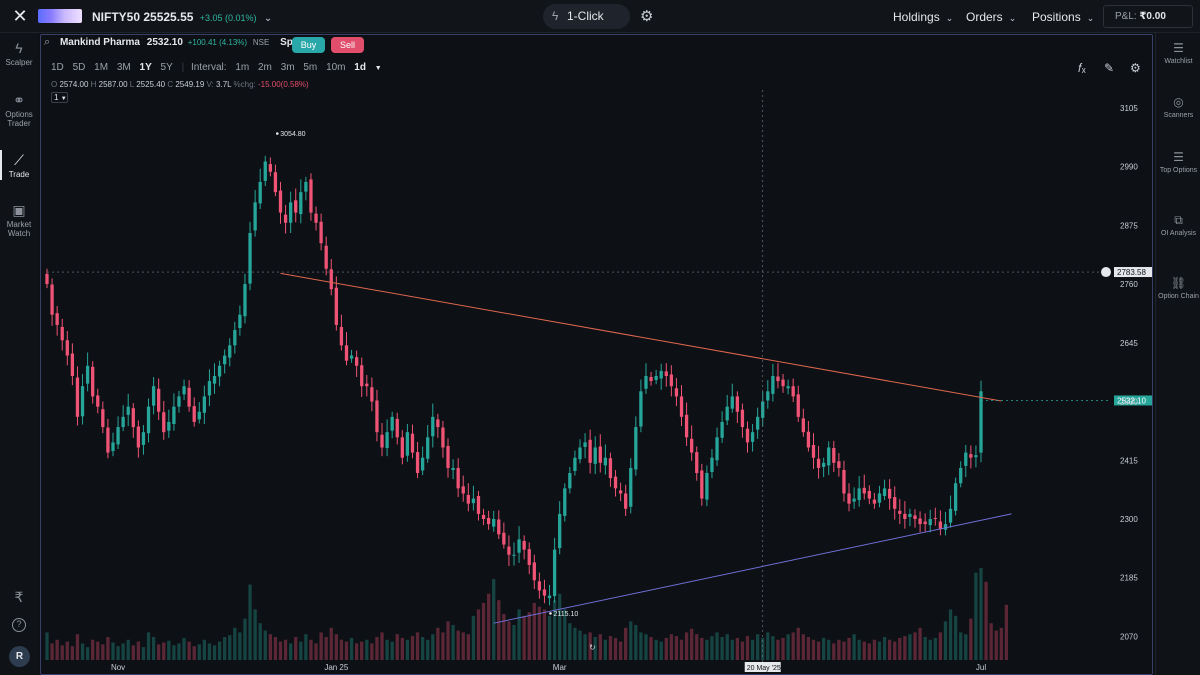 The image size is (1200, 675). I want to click on buy-button: Buy, so click(308, 45).